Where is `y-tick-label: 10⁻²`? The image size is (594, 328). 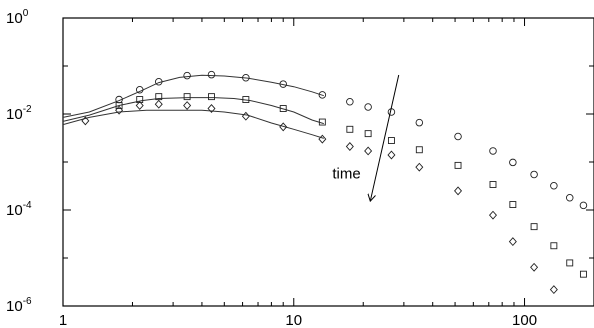
y-tick-label: 10⁻² is located at coordinates (19, 113).